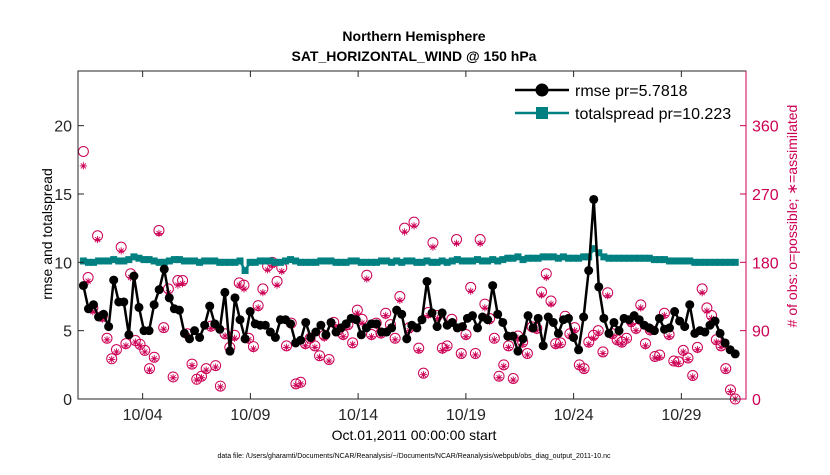 The image size is (830, 475). I want to click on legend-label: rmse pr=5.7818, so click(631, 91).